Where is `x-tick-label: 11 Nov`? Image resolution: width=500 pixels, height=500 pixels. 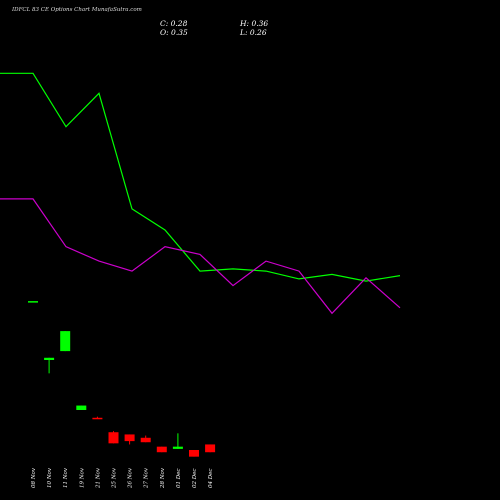 x-tick-label: 11 Nov is located at coordinates (66, 477).